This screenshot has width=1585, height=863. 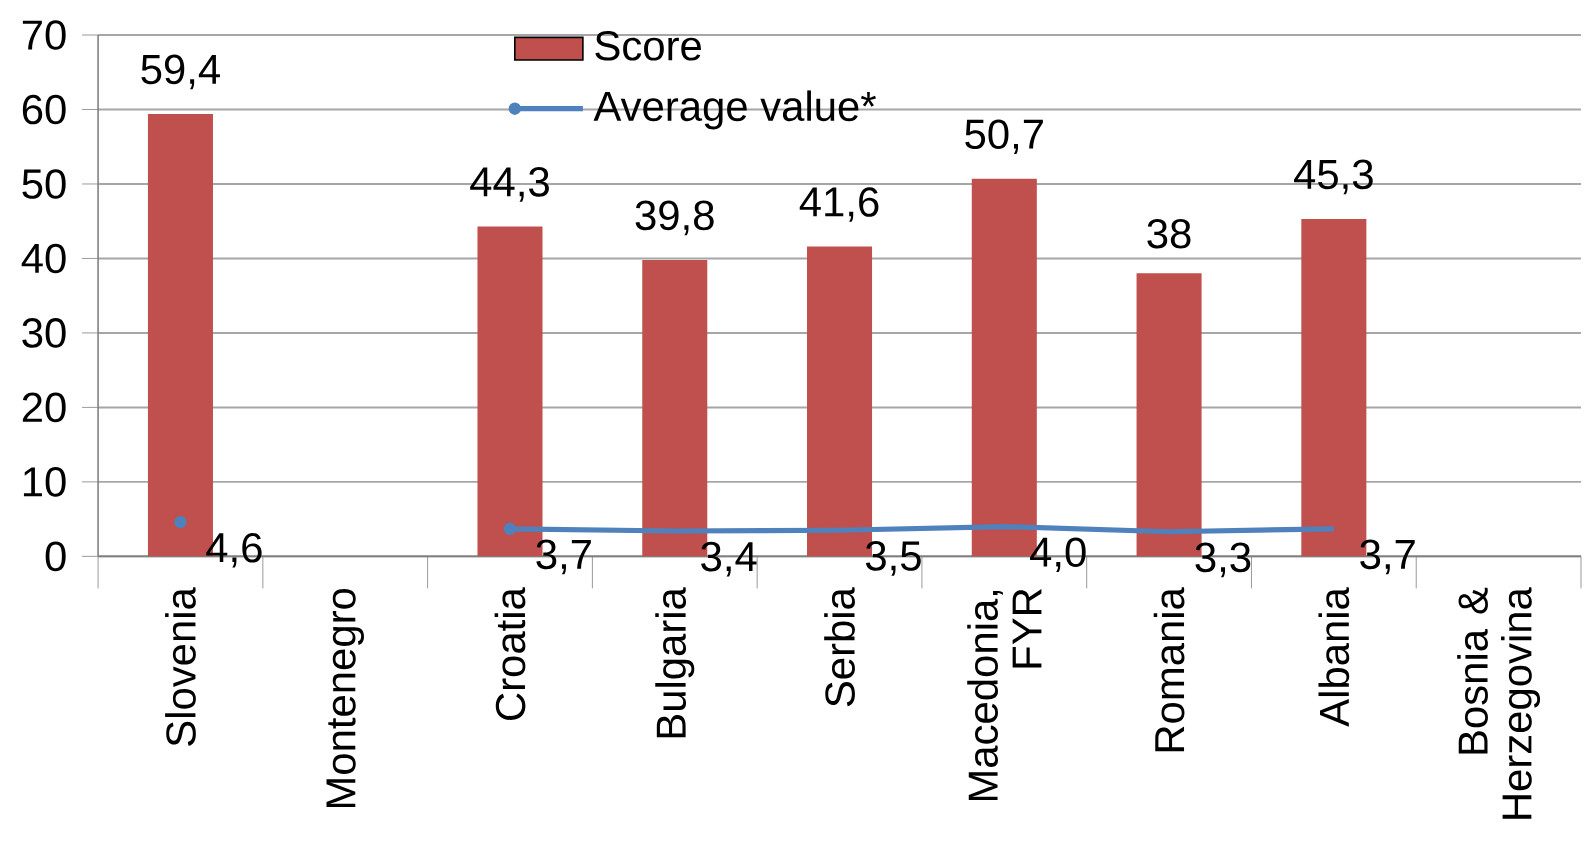 What do you see at coordinates (674, 218) in the screenshot?
I see `data-label: 39,8` at bounding box center [674, 218].